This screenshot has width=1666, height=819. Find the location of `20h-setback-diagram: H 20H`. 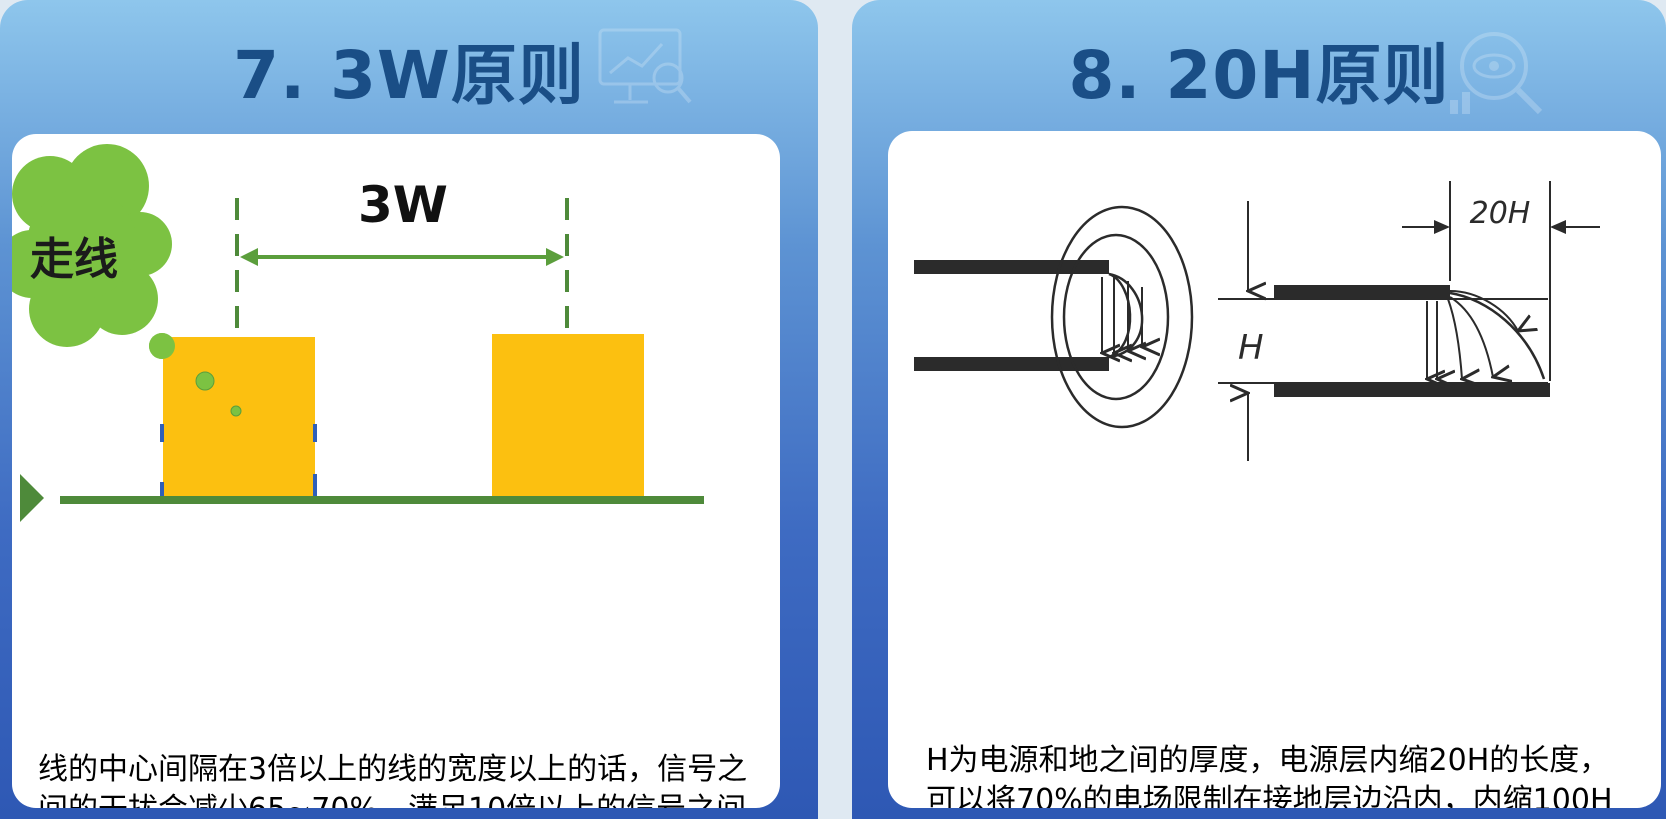

20h-setback-diagram: H 20H is located at coordinates (1409, 321).